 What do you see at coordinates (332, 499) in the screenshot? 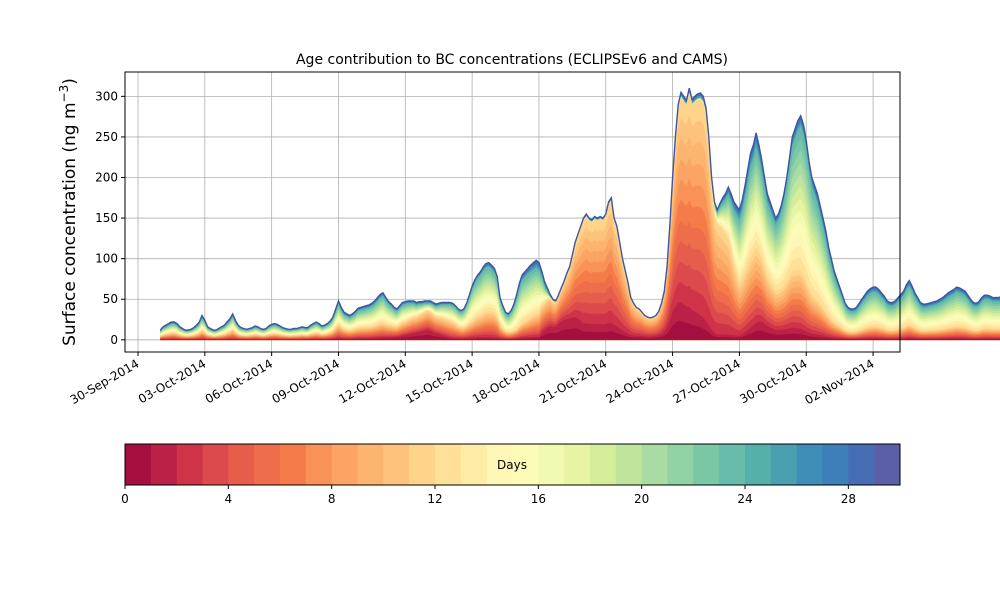
I see `colorbar-tick-label: 8` at bounding box center [332, 499].